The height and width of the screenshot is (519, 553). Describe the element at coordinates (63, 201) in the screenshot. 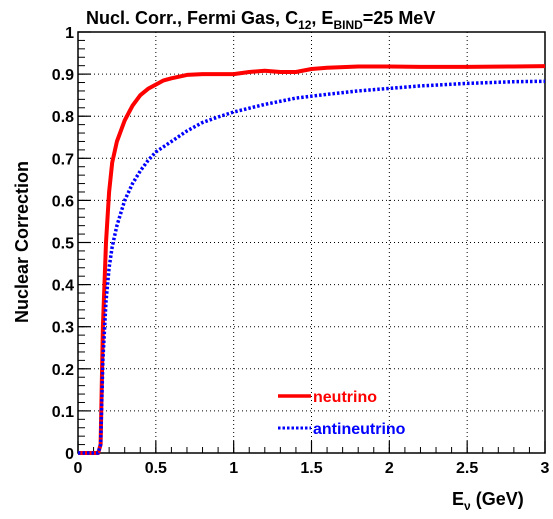

I see `y-tick-label: 0.6` at that location.